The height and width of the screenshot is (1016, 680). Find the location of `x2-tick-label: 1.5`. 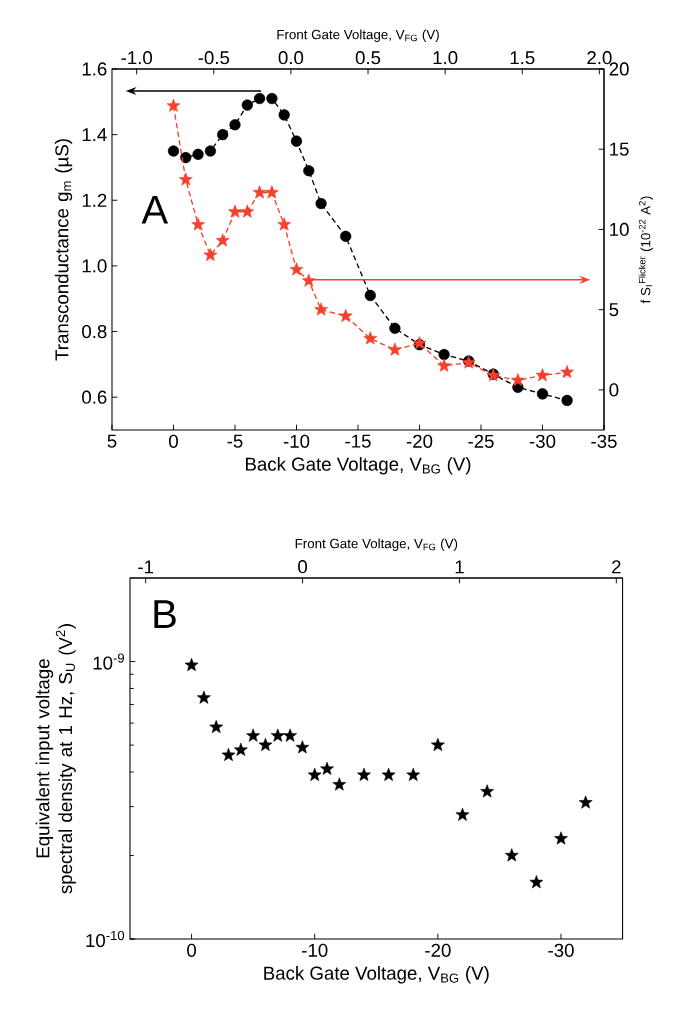

x2-tick-label: 1.5 is located at coordinates (522, 58).